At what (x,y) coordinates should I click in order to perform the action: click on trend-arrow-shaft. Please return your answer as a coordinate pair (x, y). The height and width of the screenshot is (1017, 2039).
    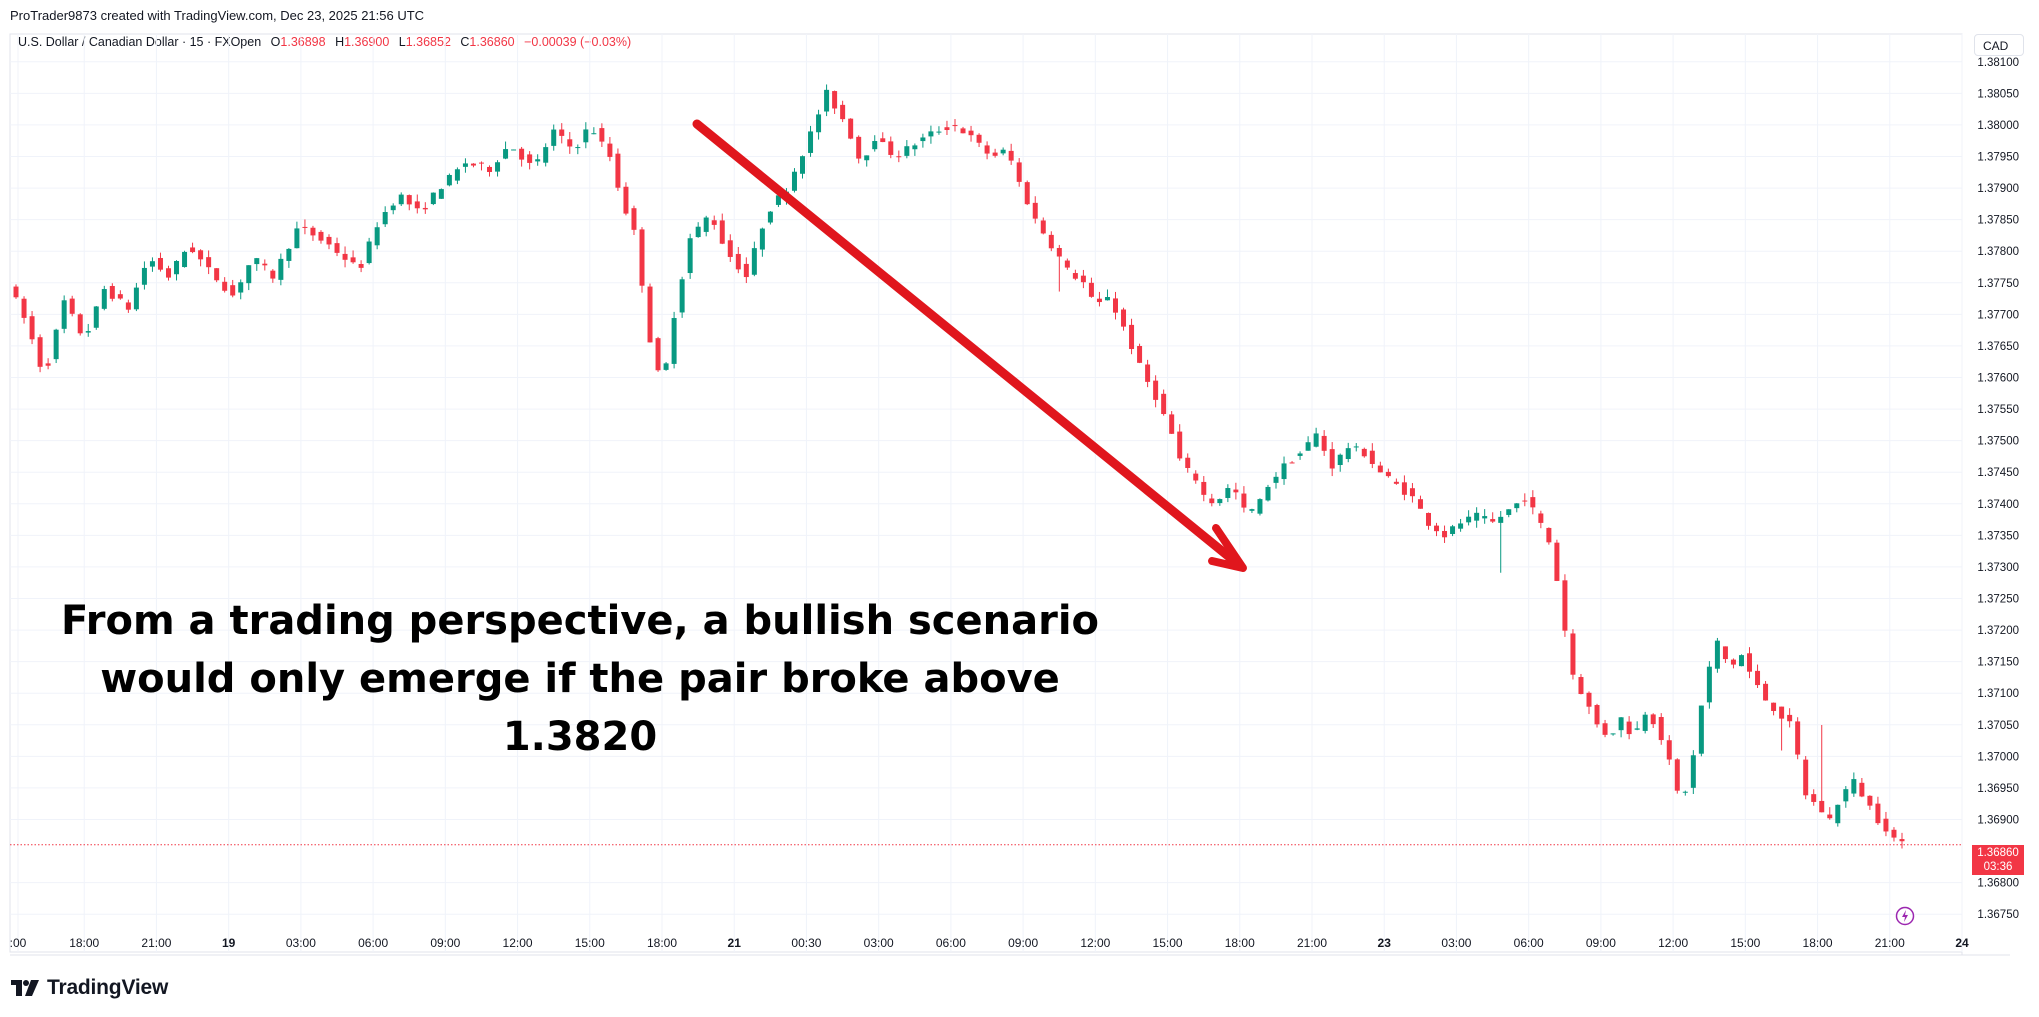
    Looking at the image, I should click on (965, 342).